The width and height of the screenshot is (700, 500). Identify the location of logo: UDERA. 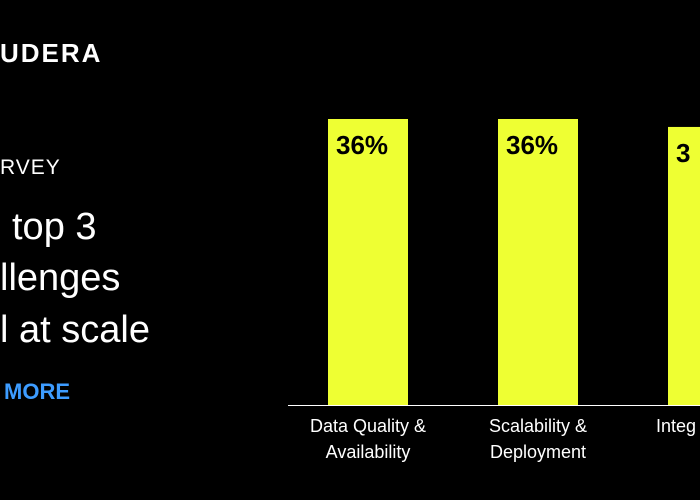
(51, 53).